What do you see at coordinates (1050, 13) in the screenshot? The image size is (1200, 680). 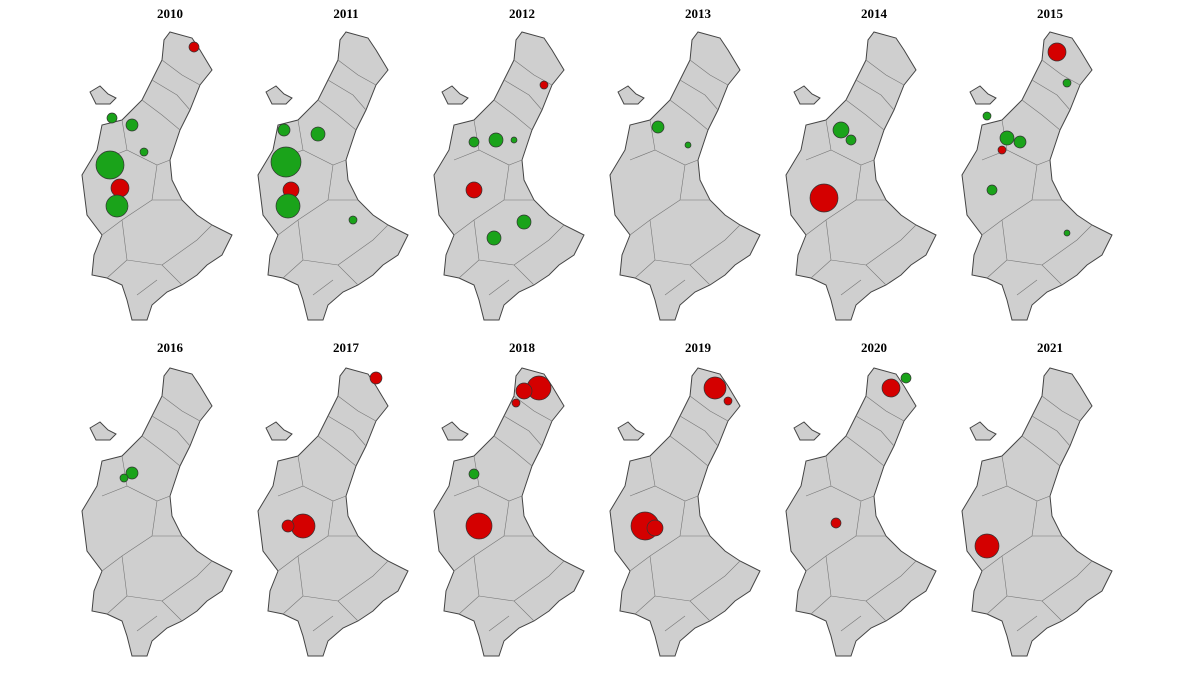 I see `map-title: 2015` at bounding box center [1050, 13].